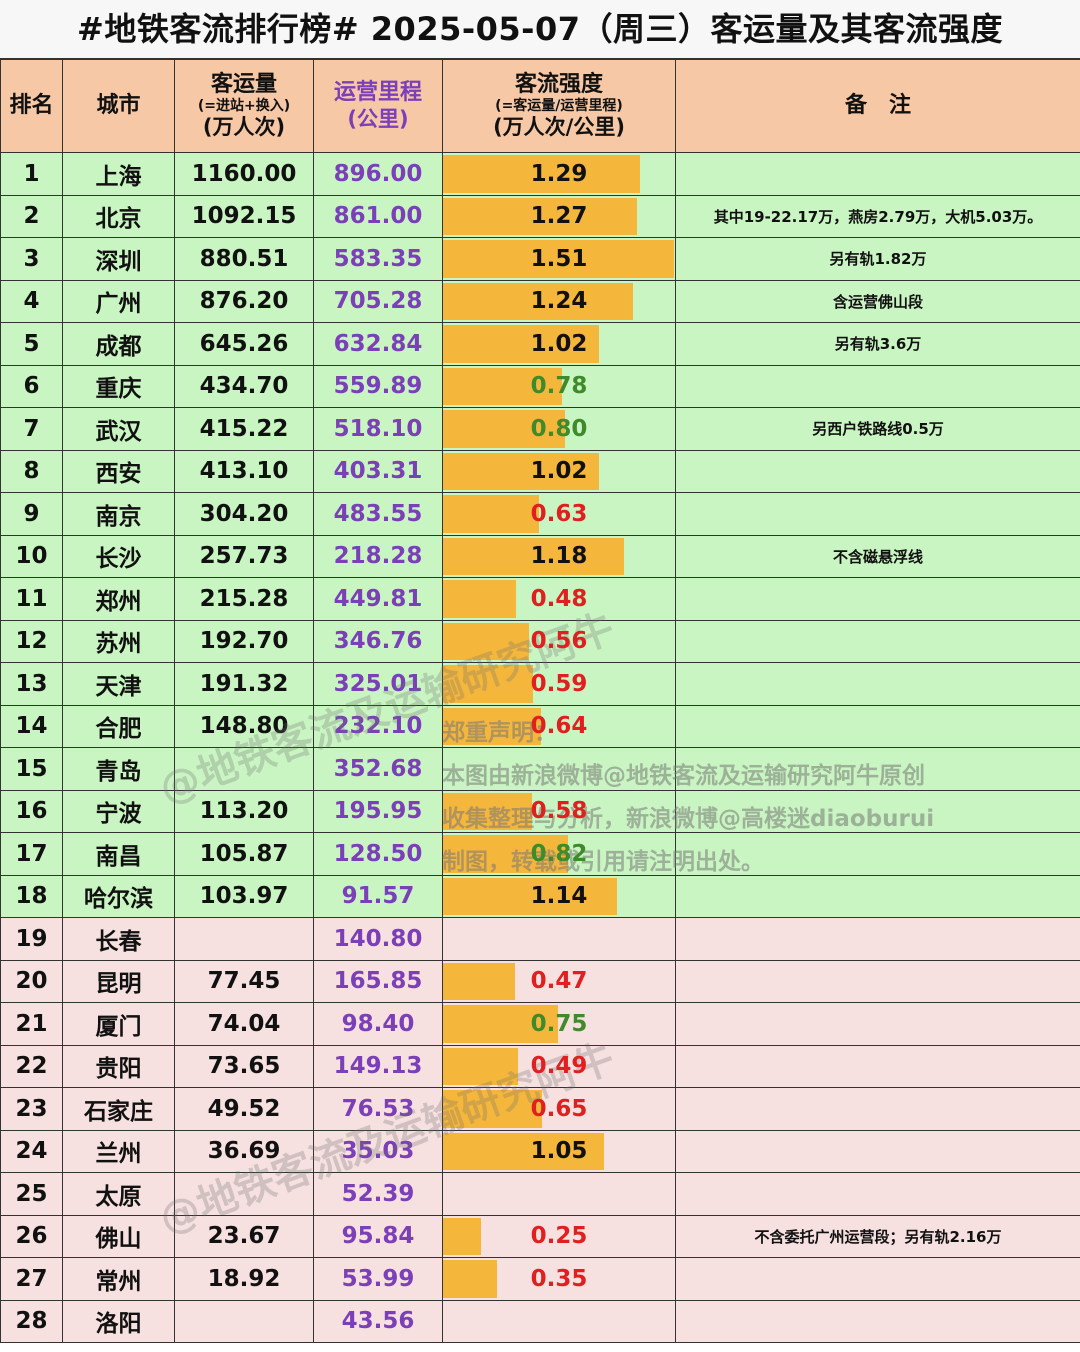  Describe the element at coordinates (244, 684) in the screenshot. I see `volume-cell: 191.32` at that location.